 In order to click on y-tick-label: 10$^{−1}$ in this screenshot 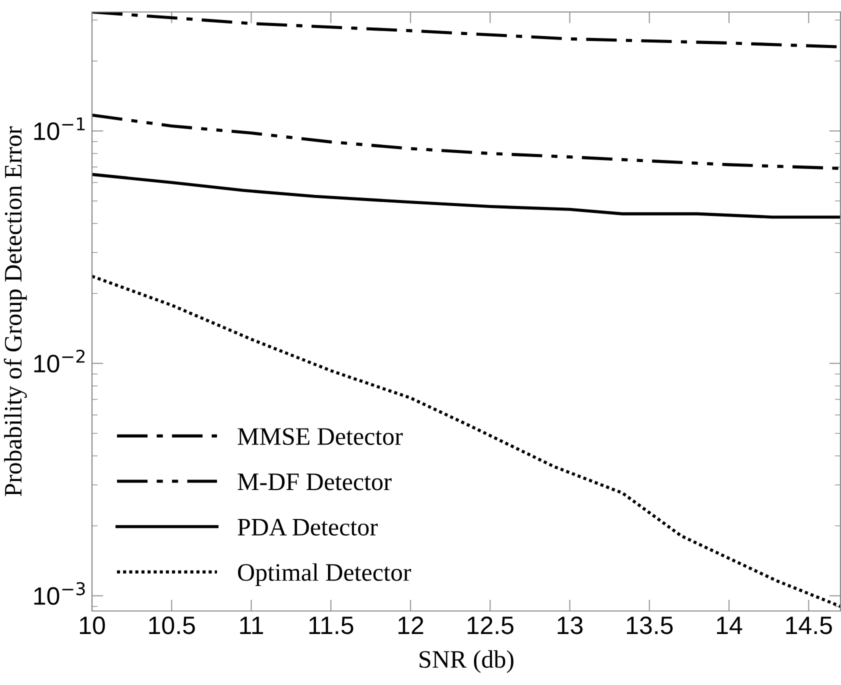, I will do `click(59, 129)`.